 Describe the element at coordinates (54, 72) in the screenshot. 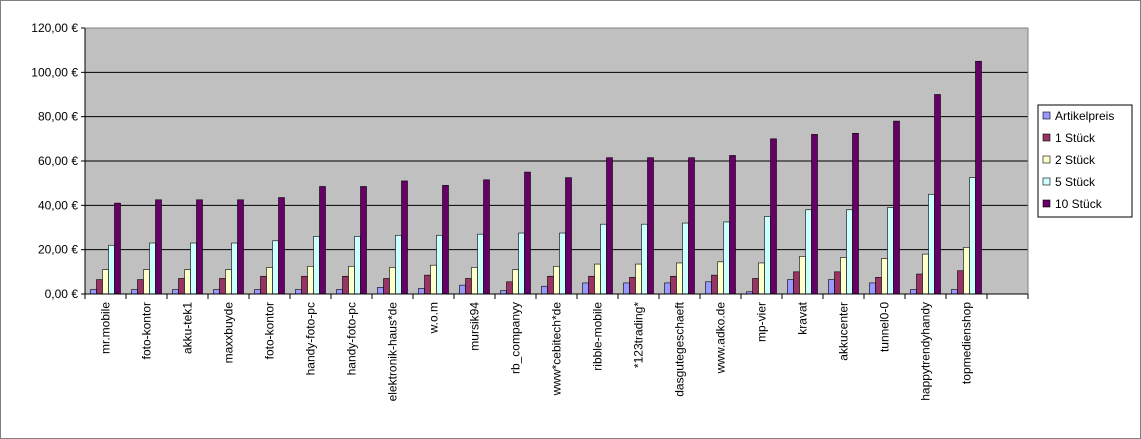

I see `y-tick-label: 100,00 €` at that location.